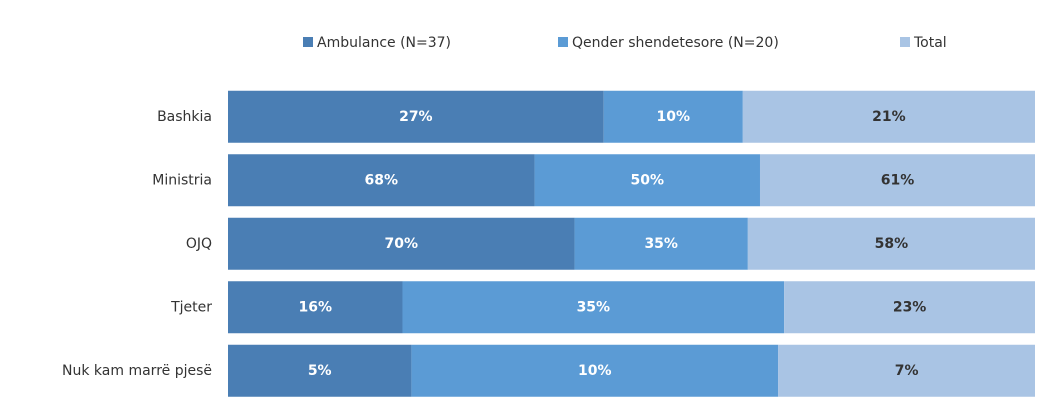 Image resolution: width=1054 pixels, height=403 pixels. I want to click on value-label: 7%, so click(907, 371).